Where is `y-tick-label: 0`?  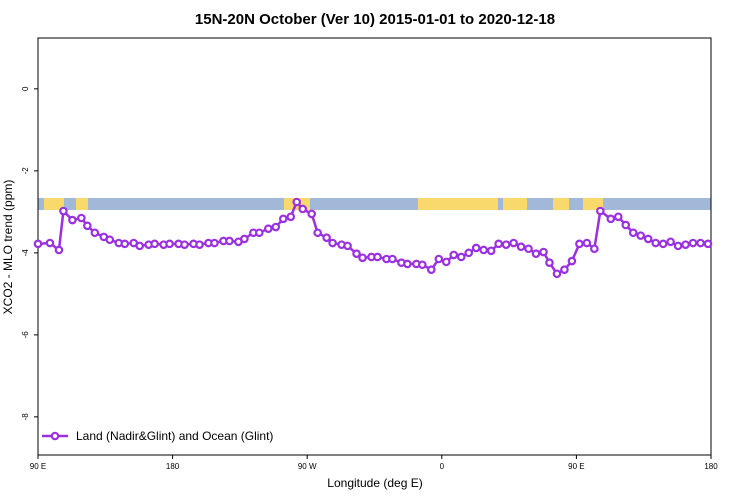
y-tick-label: 0 is located at coordinates (25, 88).